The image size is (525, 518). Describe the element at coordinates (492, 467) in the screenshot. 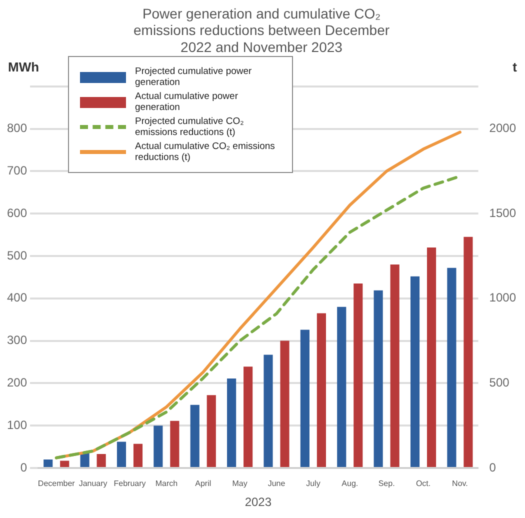

I see `y2-tick-label: 0` at that location.